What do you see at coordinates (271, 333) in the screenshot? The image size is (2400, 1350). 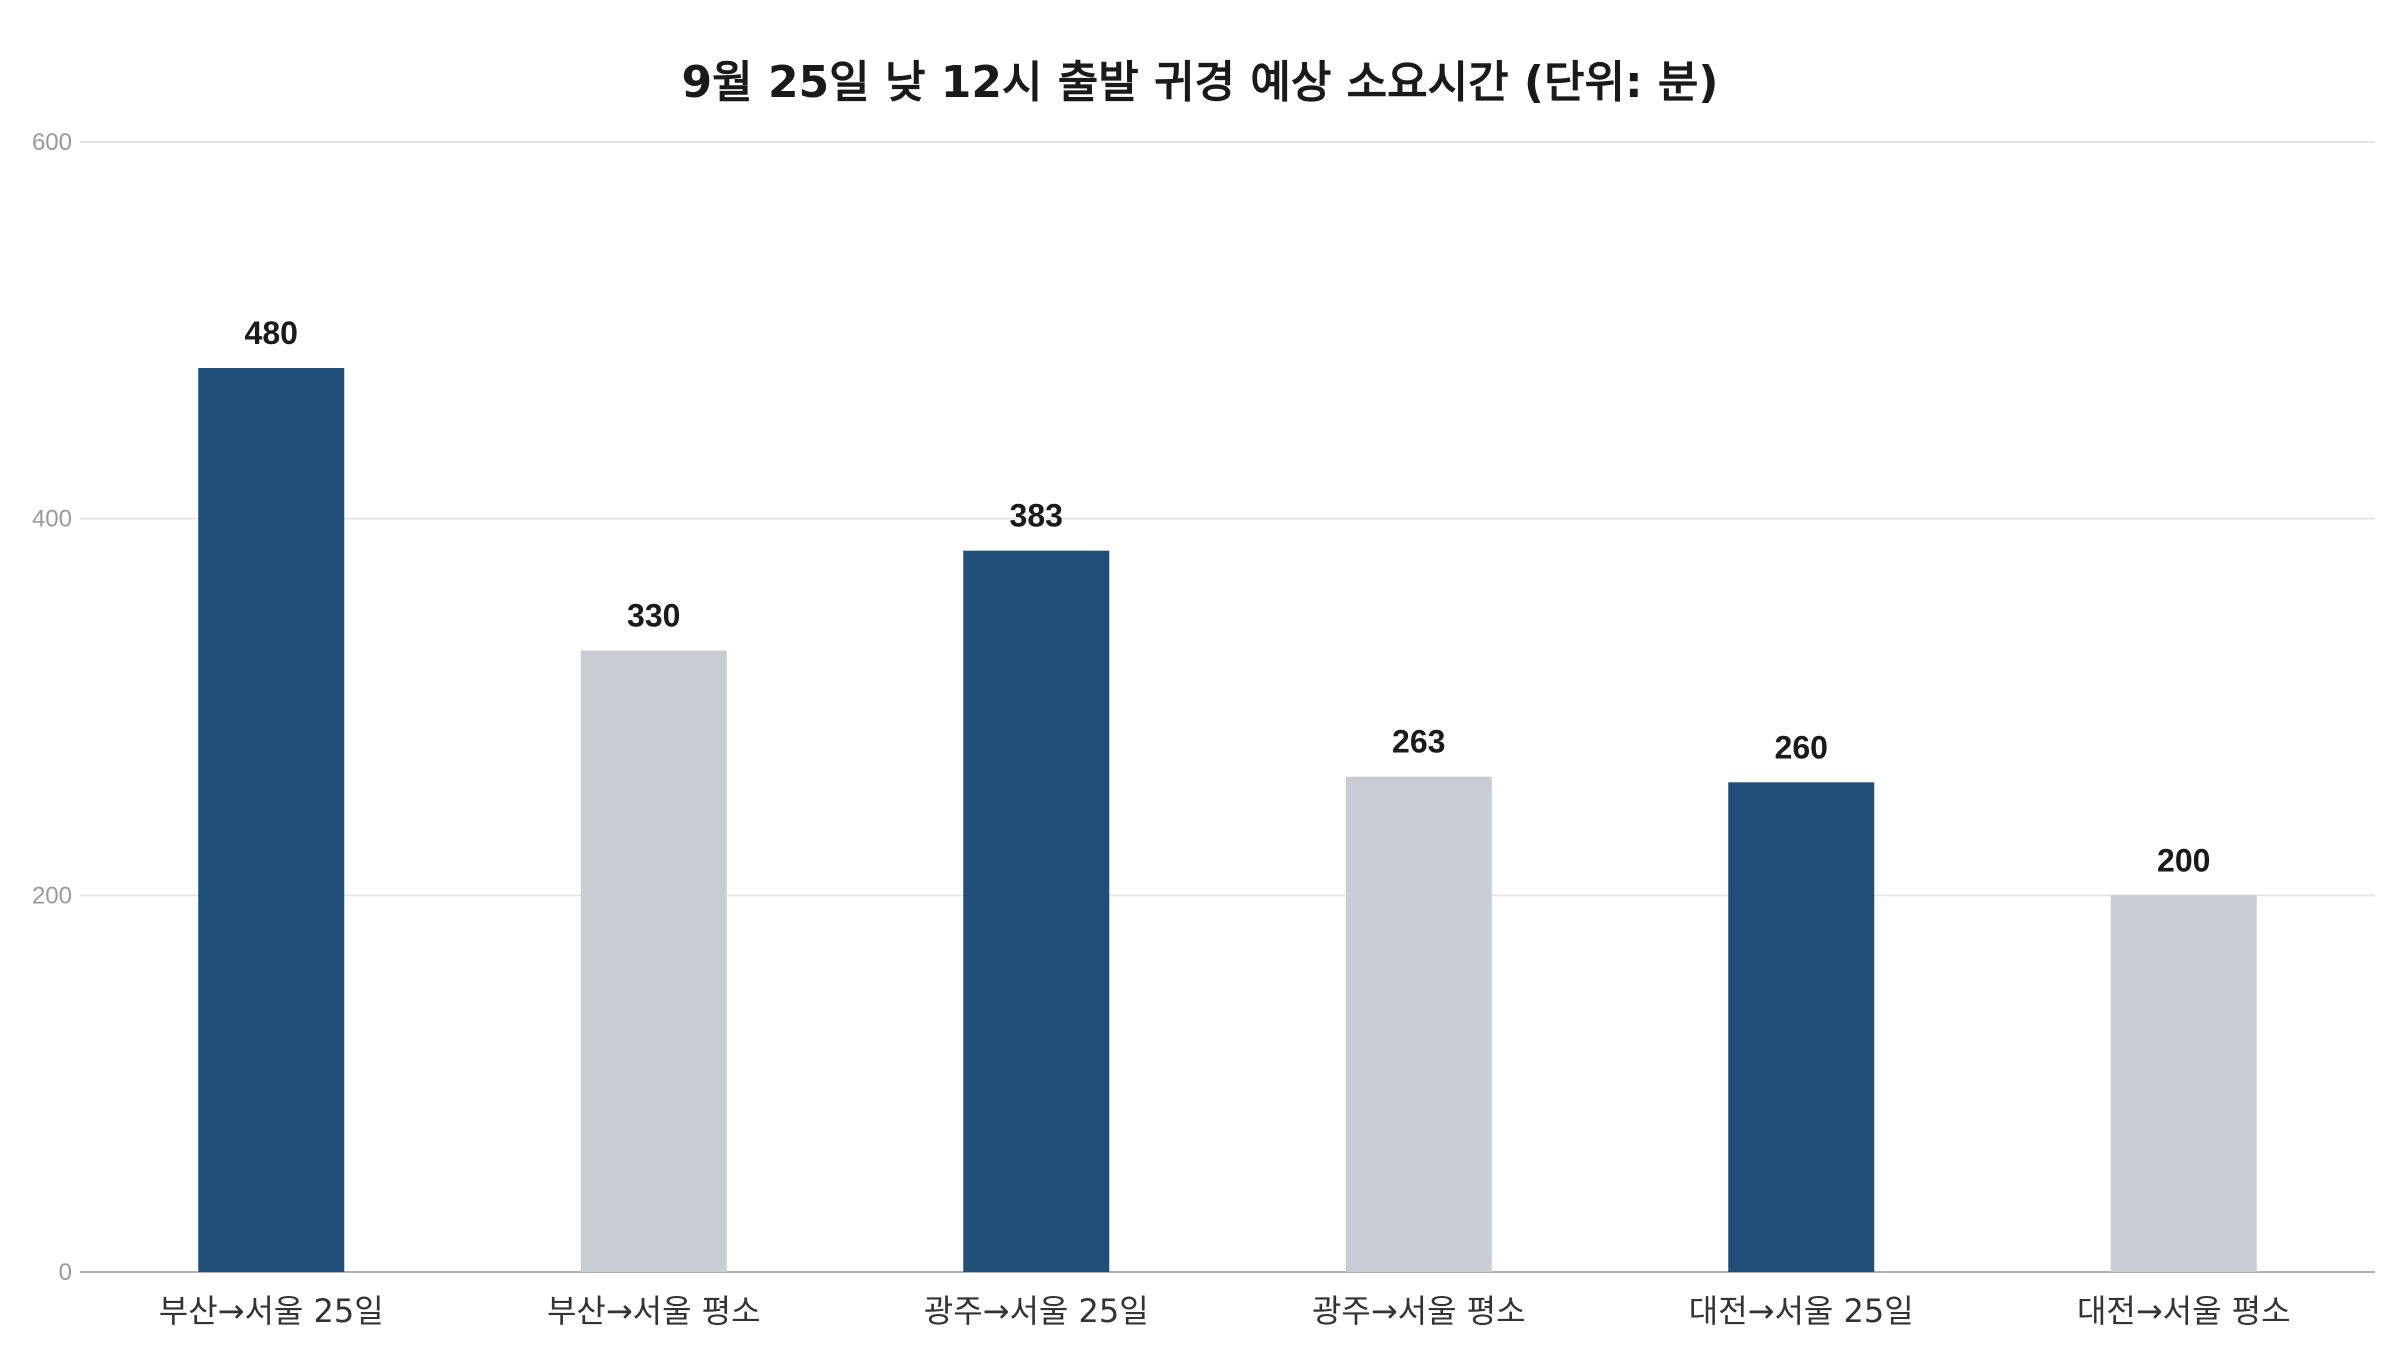 I see `bar-value-label: 480` at bounding box center [271, 333].